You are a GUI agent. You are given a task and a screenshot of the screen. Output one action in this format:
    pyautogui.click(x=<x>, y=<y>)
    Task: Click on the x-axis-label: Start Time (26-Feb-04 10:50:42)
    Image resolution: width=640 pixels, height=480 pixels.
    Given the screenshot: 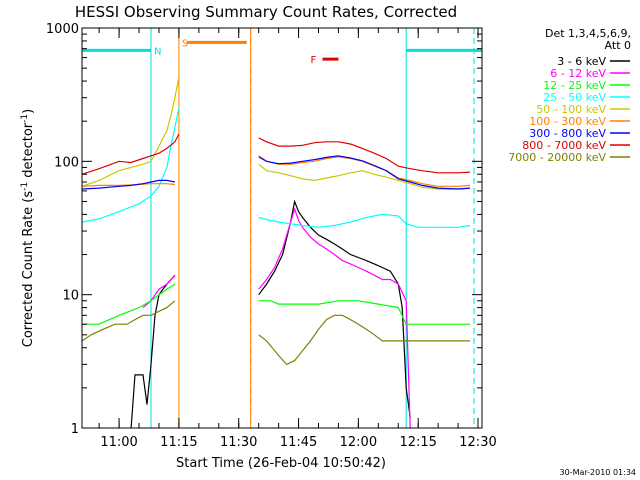 What is the action you would take?
    pyautogui.click(x=281, y=463)
    